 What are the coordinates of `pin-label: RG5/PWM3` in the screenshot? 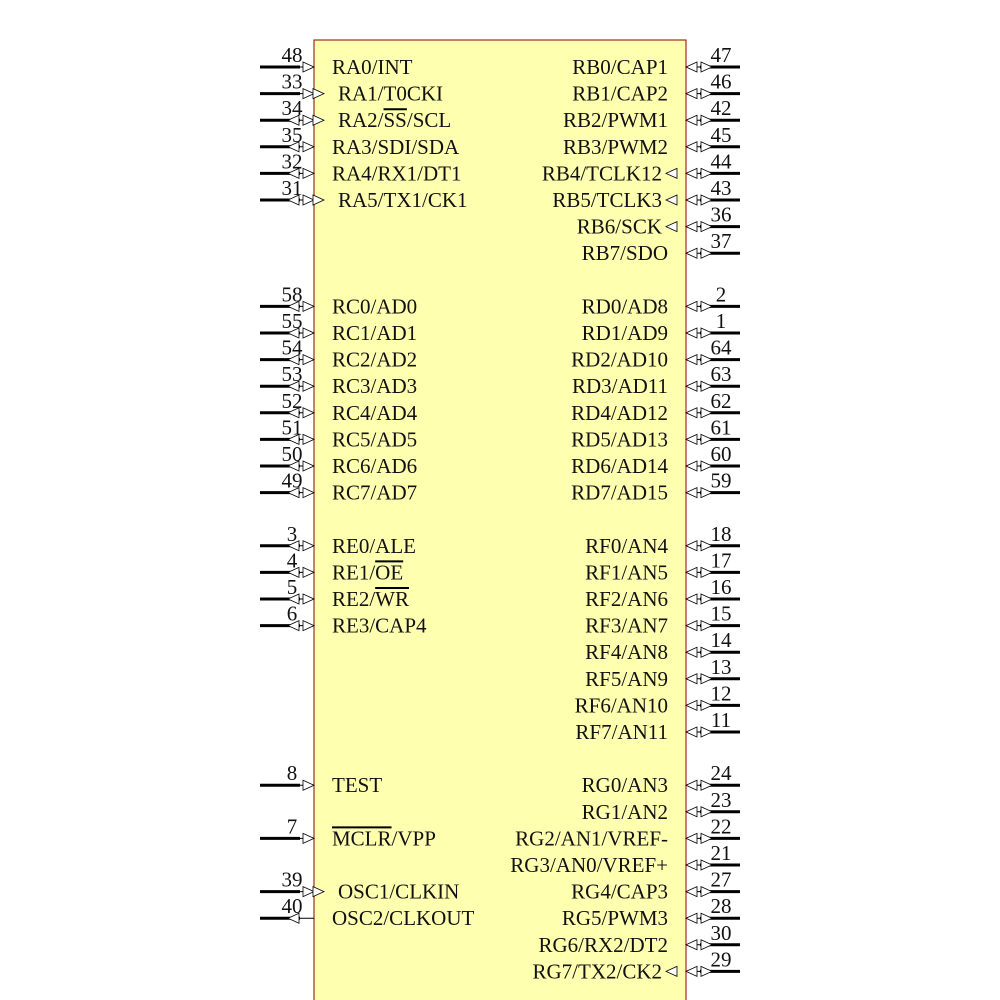 It's located at (615, 918).